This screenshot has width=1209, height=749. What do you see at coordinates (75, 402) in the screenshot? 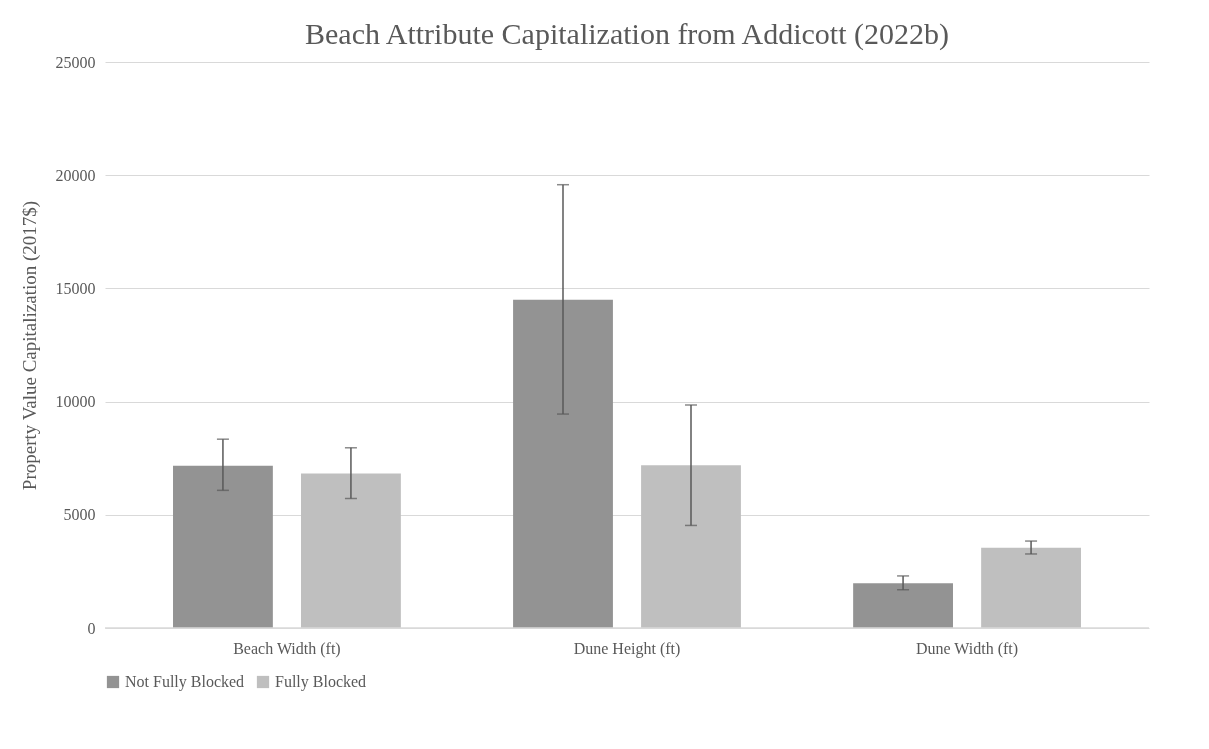
I see `y-tick-label: 10000` at bounding box center [75, 402].